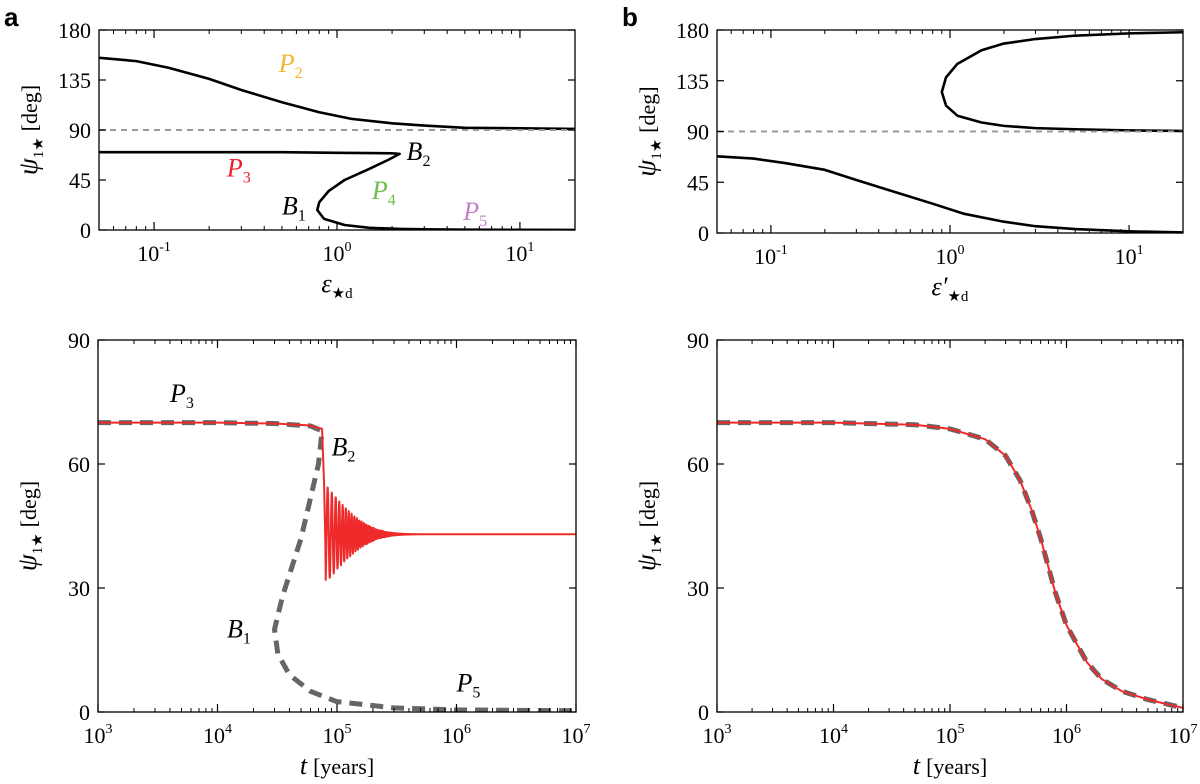  Describe the element at coordinates (342, 294) in the screenshot. I see `xlabel-subscript: ★d` at that location.